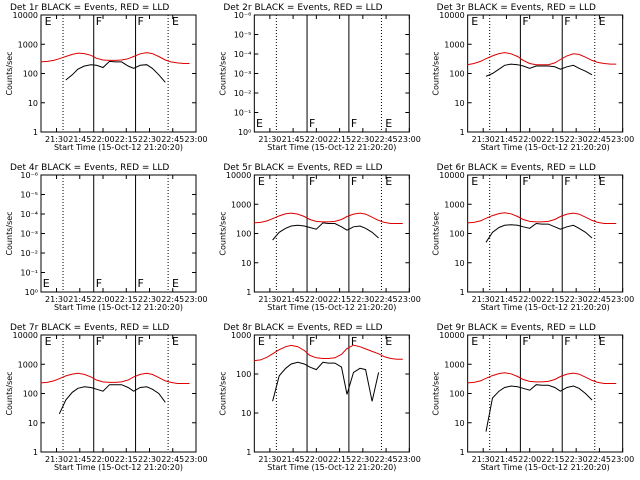 The image size is (640, 480). What do you see at coordinates (89, 328) in the screenshot?
I see `panel-title: Det 7r BLACK = Events, RED = LLD` at bounding box center [89, 328].